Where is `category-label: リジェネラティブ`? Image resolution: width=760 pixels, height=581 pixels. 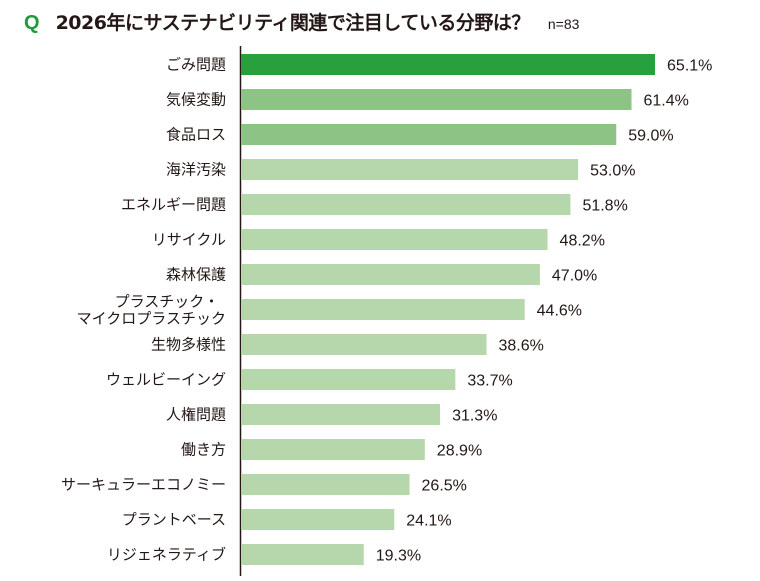
category-label: リジェネラティブ is located at coordinates (166, 555).